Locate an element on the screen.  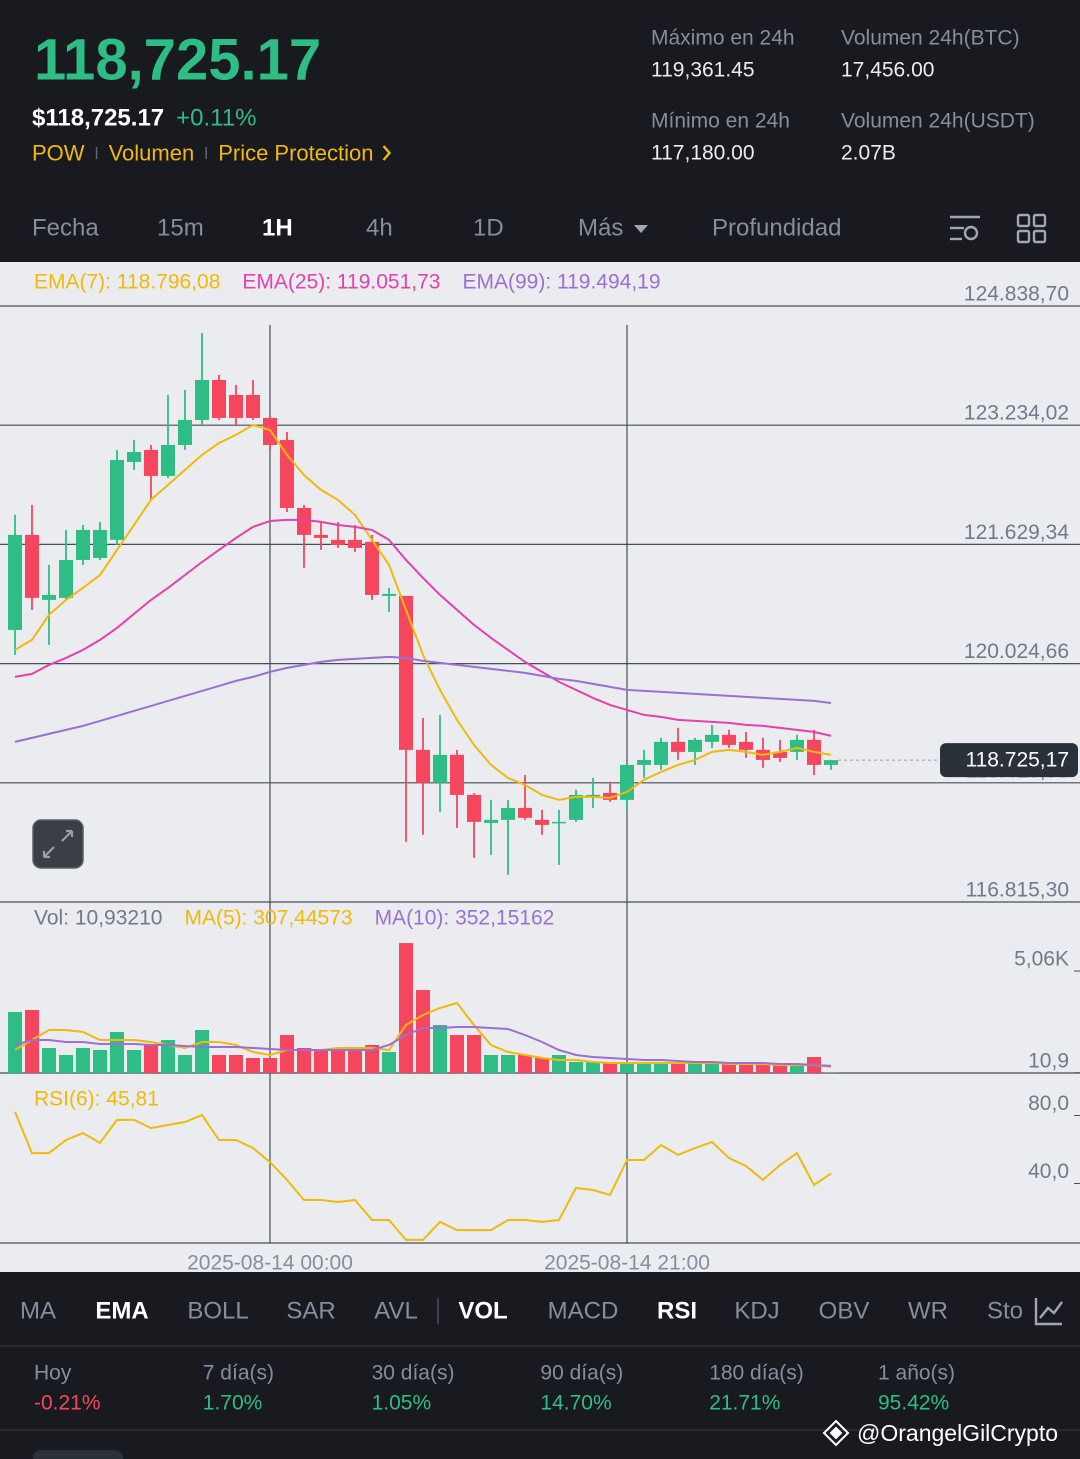
period-label: 180 día(s) is located at coordinates (756, 1373).